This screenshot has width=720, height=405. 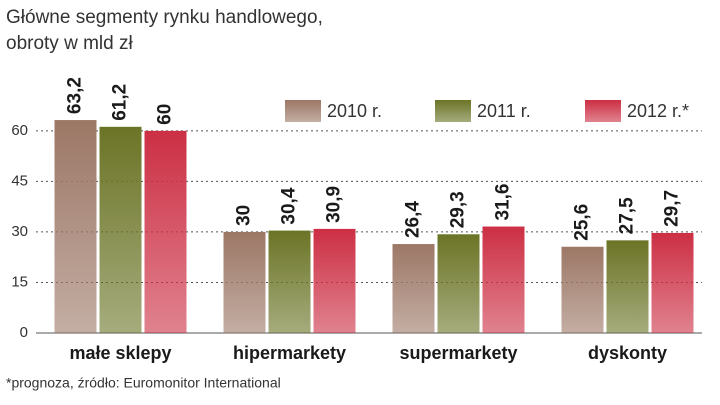 What do you see at coordinates (164, 17) in the screenshot?
I see `chart-title: Główne segmenty rynku handlowego,` at bounding box center [164, 17].